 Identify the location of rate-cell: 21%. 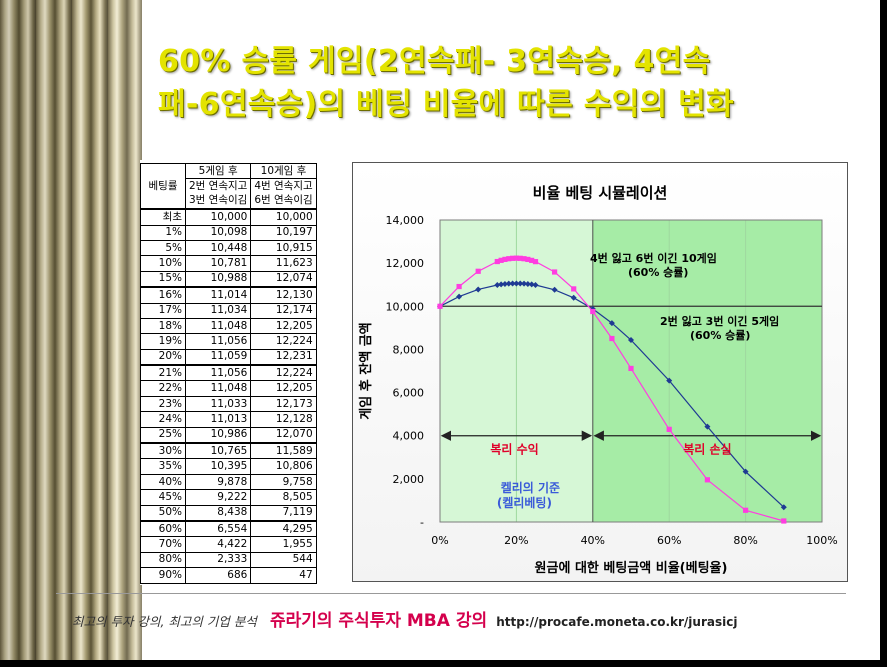
(163, 373).